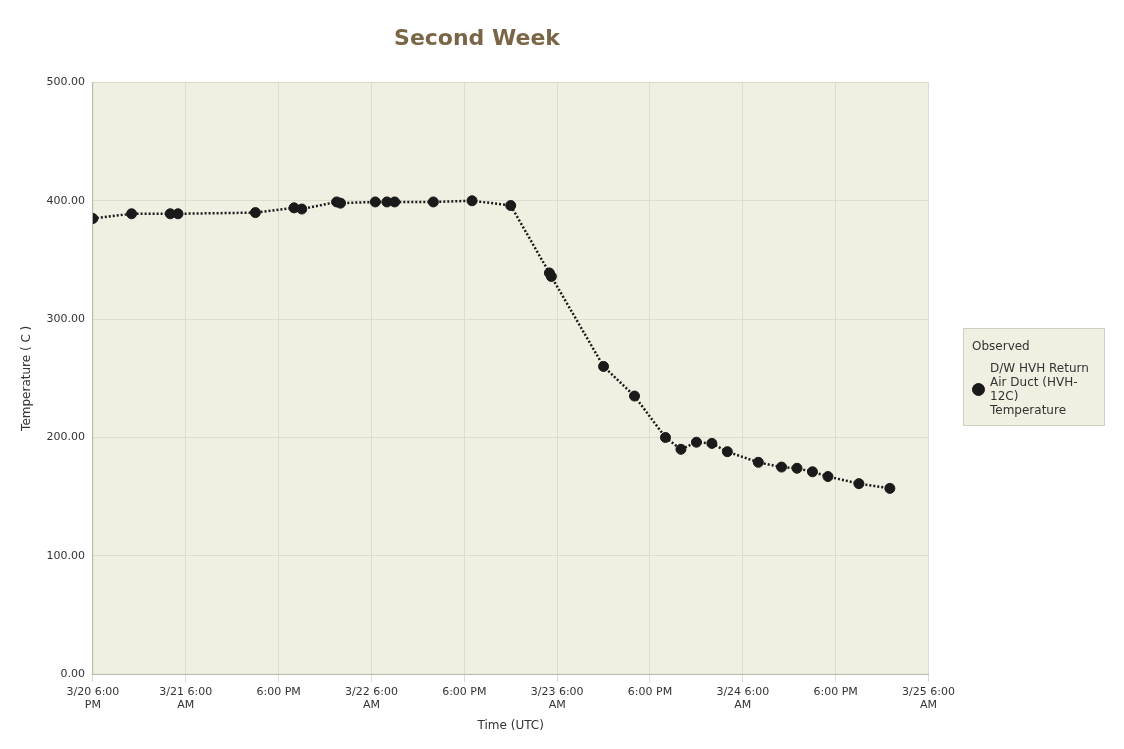 The height and width of the screenshot is (749, 1124). I want to click on x-tick-label: 3/23 6:00 AM, so click(557, 697).